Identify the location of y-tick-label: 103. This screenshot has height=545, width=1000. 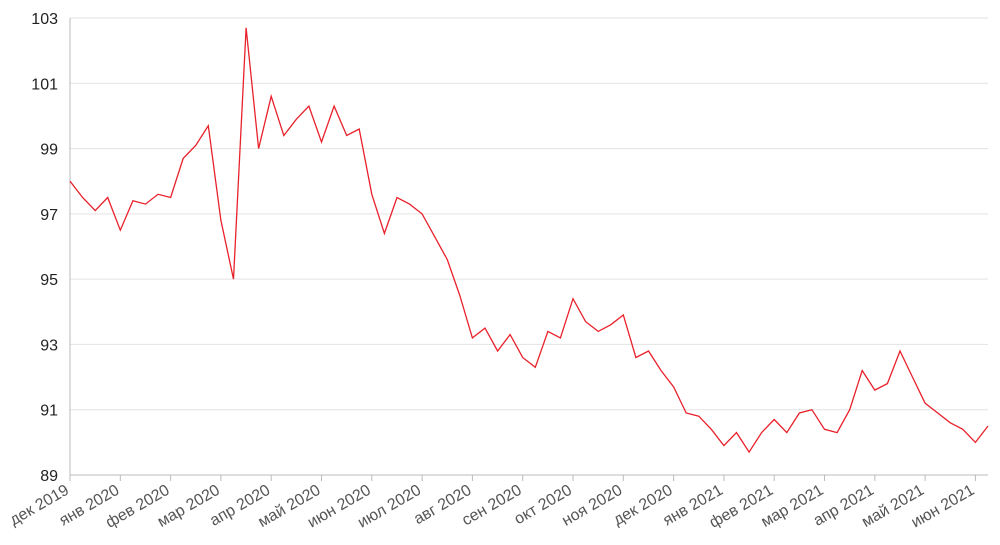
(44, 19).